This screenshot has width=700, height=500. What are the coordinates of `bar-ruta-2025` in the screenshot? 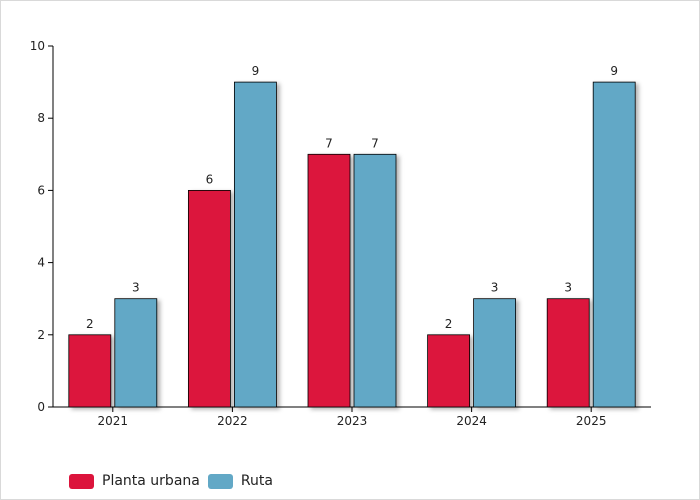 It's located at (614, 244).